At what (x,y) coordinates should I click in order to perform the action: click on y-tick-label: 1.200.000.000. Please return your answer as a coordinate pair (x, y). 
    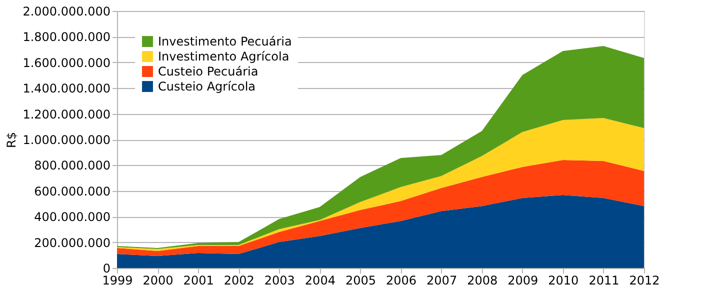
    Looking at the image, I should click on (66, 114).